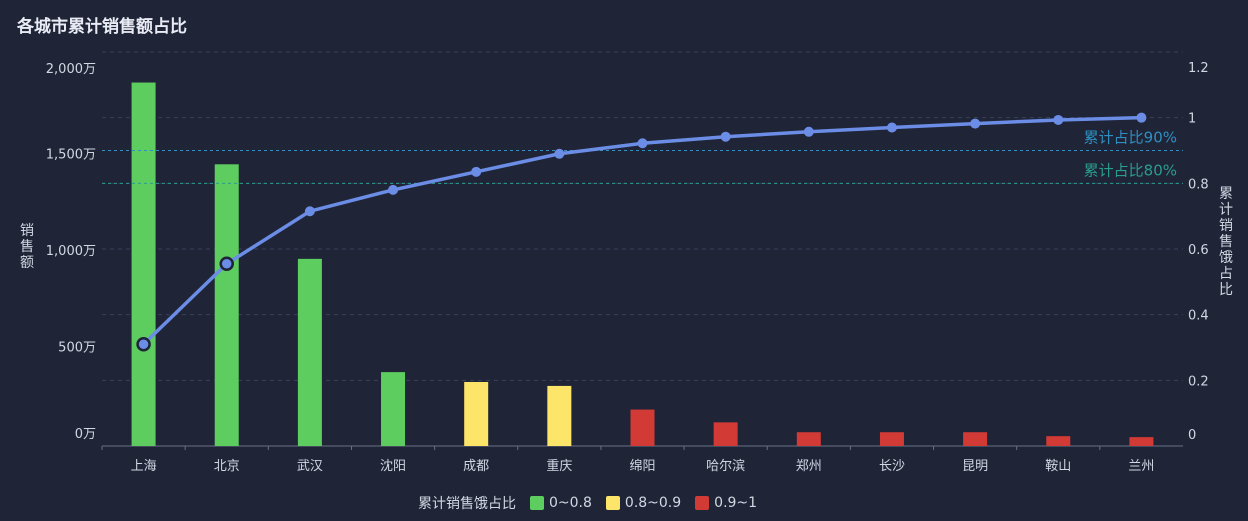  What do you see at coordinates (27, 247) in the screenshot?
I see `y-left-axis-title: 销售额` at bounding box center [27, 247].